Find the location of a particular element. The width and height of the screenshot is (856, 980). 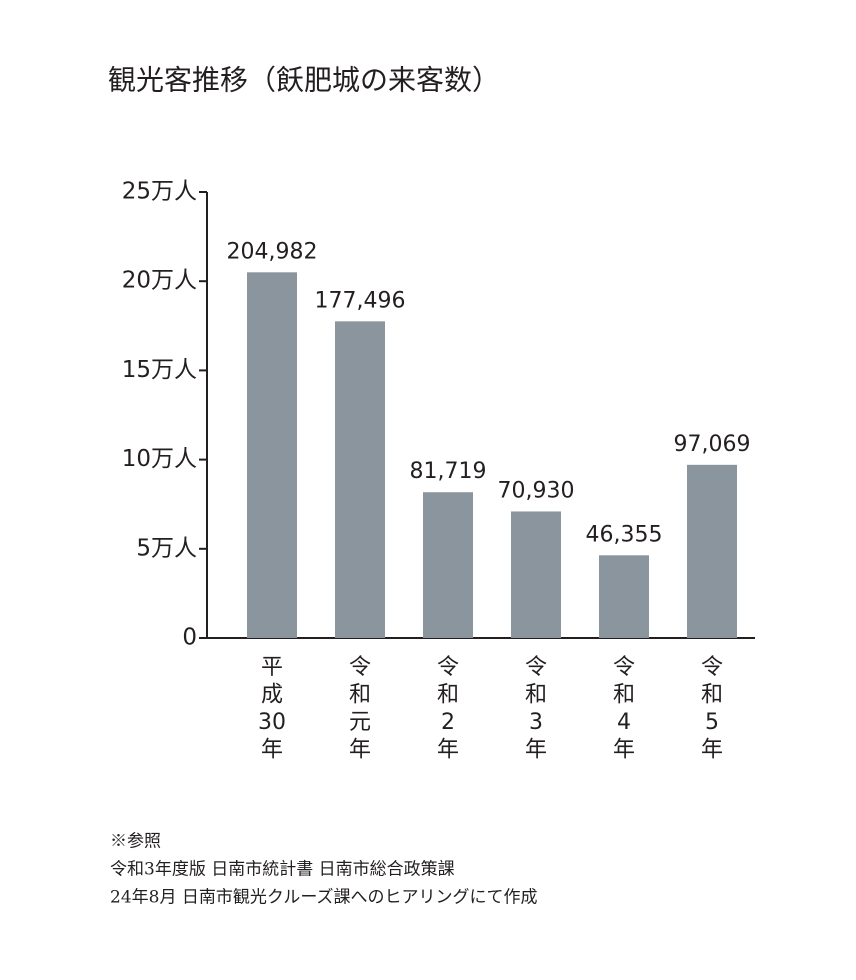

x-tick-label: 平成 30 年 is located at coordinates (272, 709).